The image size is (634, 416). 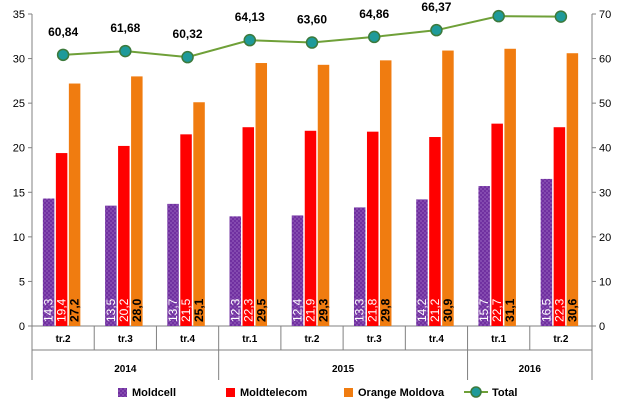 I want to click on legend-marker-total, so click(x=476, y=392).